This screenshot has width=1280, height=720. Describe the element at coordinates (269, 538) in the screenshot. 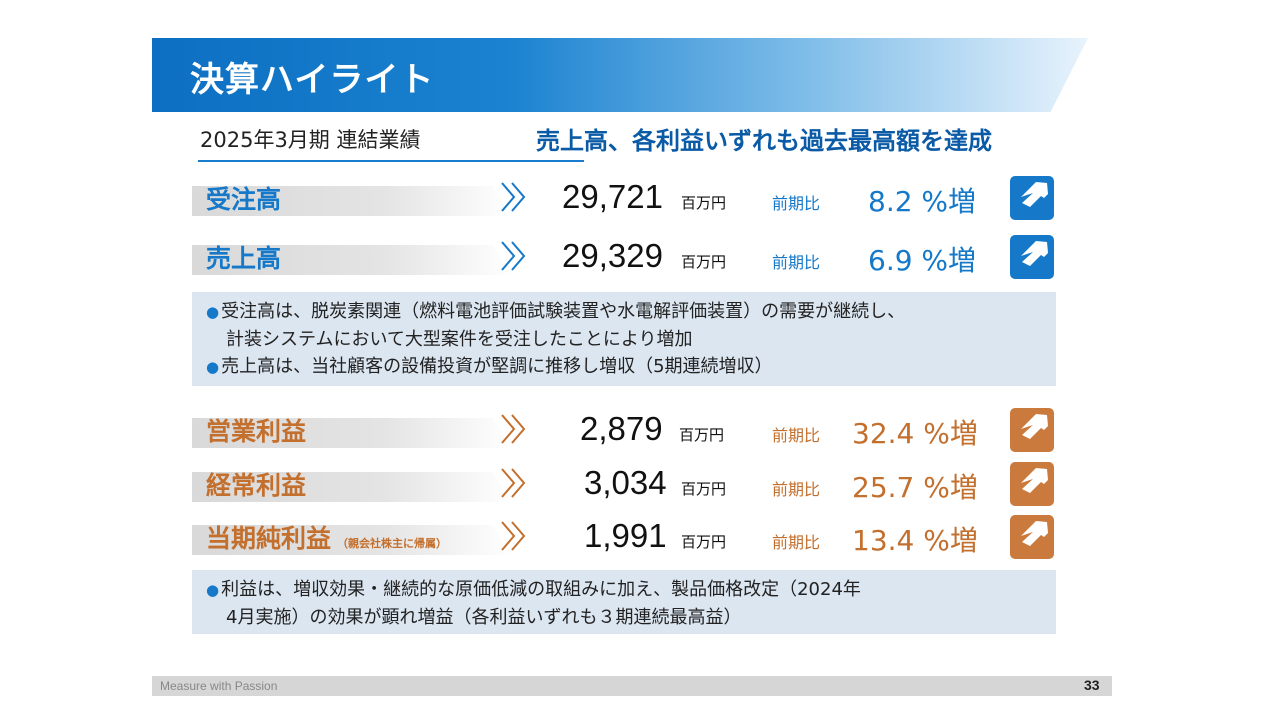

I see `metric-label-text: 当期純利益` at that location.